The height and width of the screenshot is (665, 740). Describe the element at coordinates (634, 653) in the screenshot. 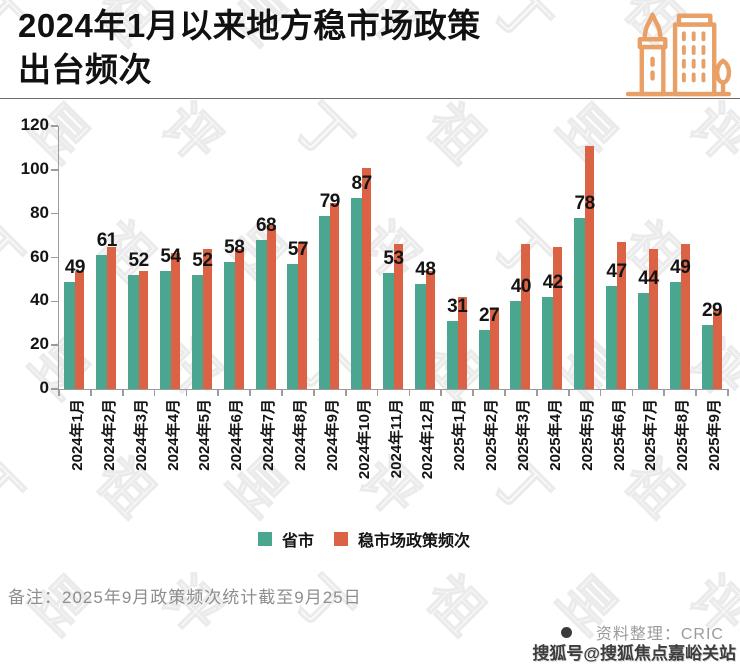

I see `sohu-stamp: 搜狐号@搜狐焦点嘉峪关站` at that location.